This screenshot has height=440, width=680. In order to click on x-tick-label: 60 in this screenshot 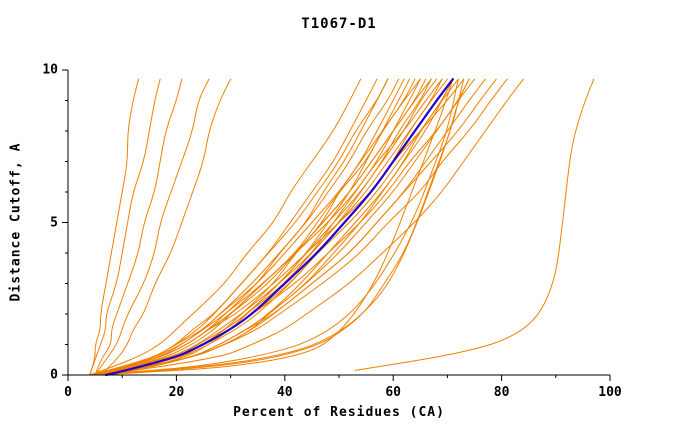, I will do `click(393, 392)`.